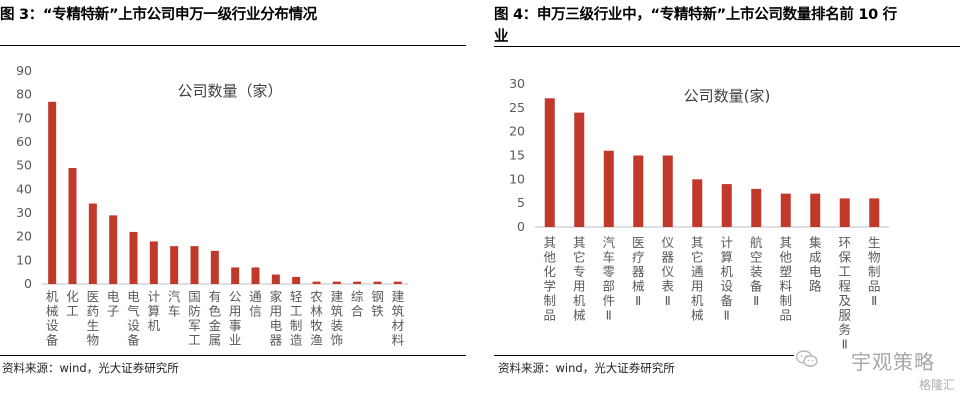  What do you see at coordinates (276, 318) in the screenshot?
I see `x-tick-label: 家用电器` at bounding box center [276, 318].